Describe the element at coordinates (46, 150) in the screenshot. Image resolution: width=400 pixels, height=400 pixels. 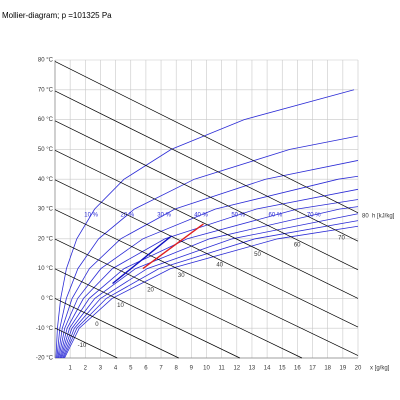
I see `y-tick-label: 50 °C` at that location.